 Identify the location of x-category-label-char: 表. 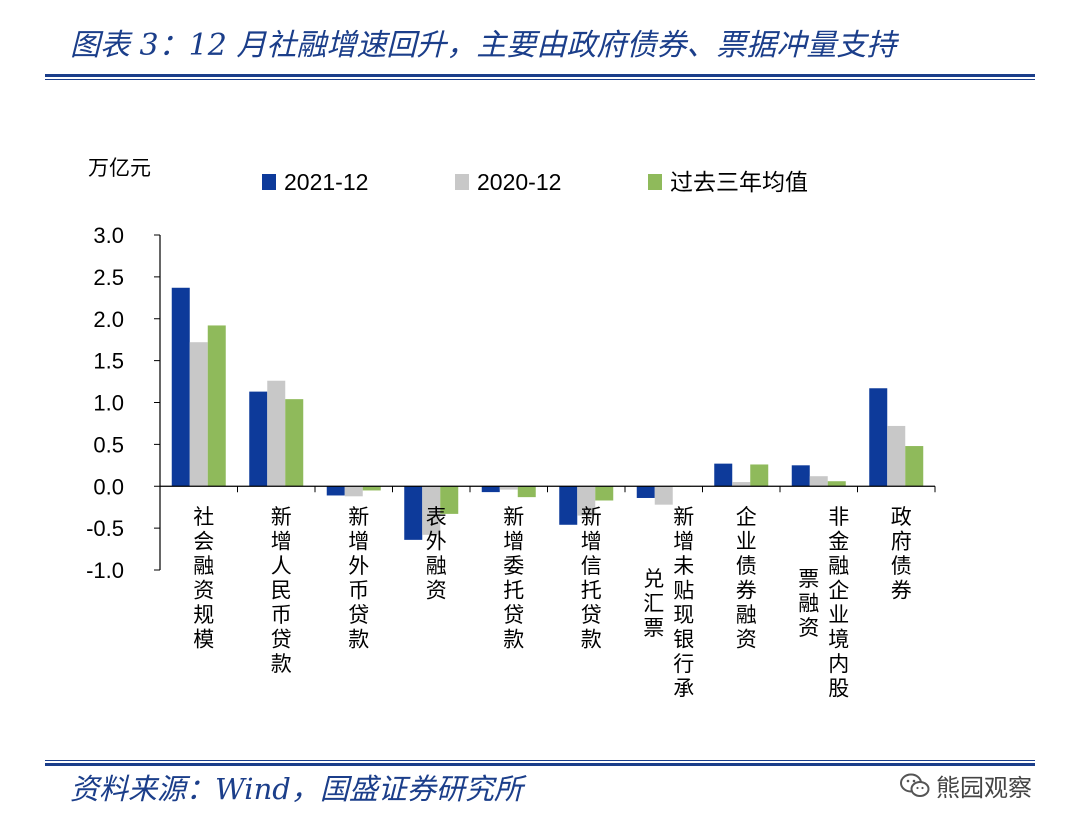
(436, 517).